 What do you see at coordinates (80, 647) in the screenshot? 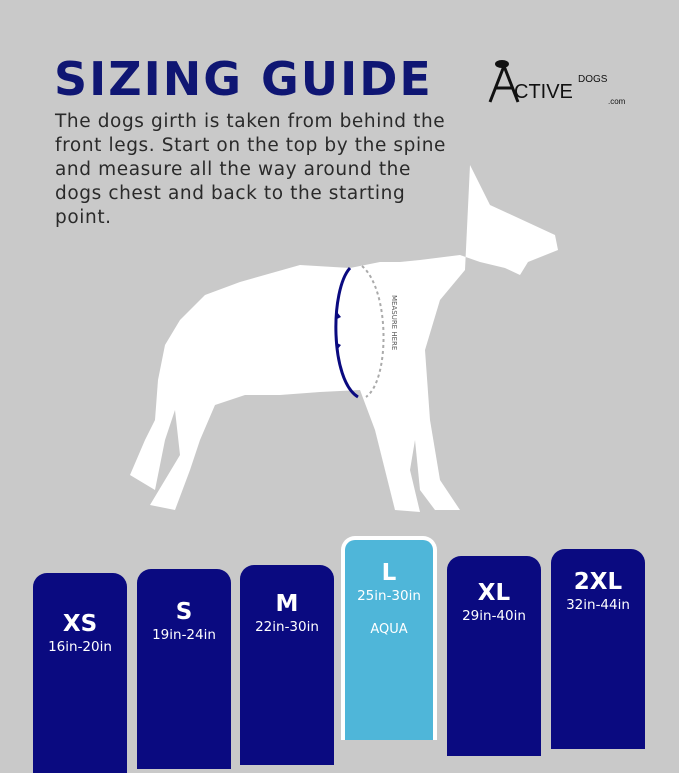
I see `size-range: 16in-20in` at bounding box center [80, 647].